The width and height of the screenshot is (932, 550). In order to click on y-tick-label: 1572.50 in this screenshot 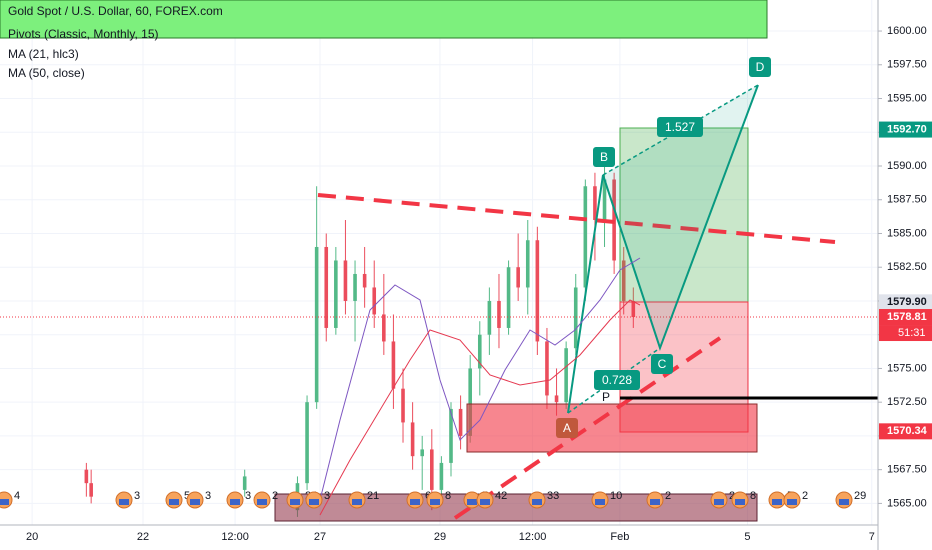, I will do `click(907, 402)`.